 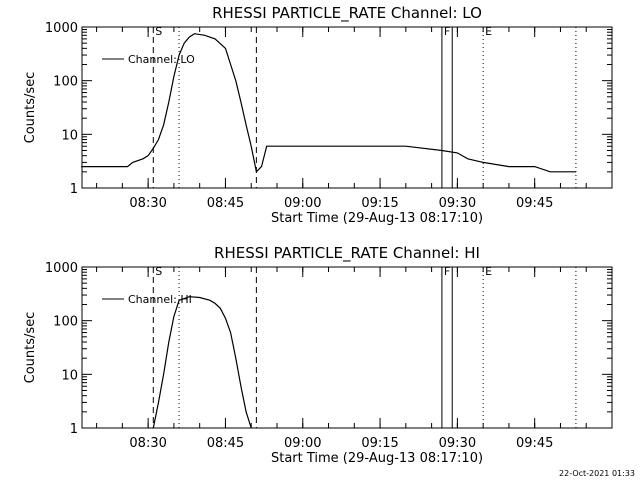 I want to click on series-line, so click(x=202, y=362).